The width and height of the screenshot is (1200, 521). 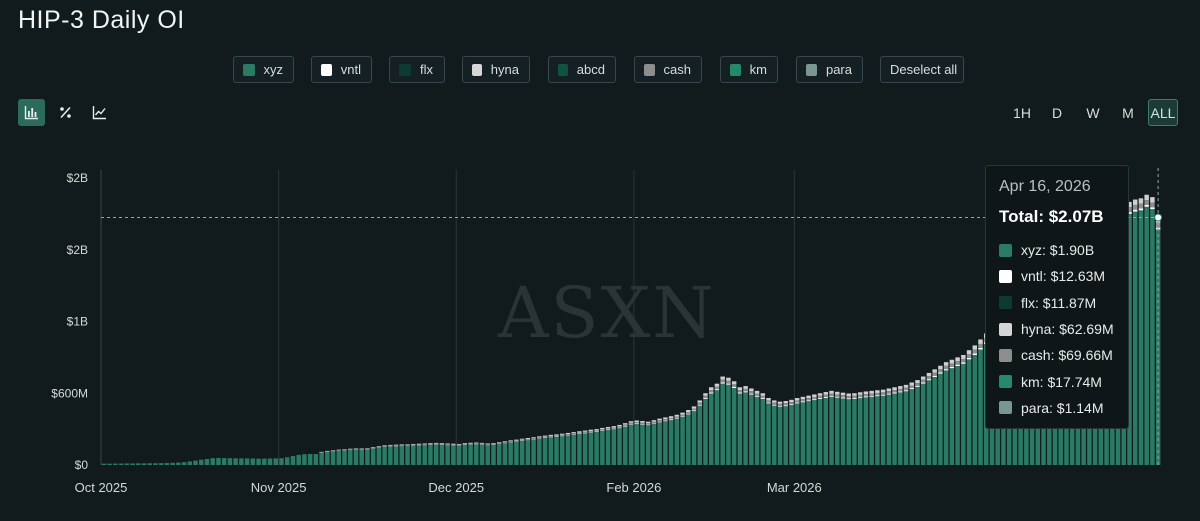 I want to click on bar-chart-icon, so click(x=31, y=112).